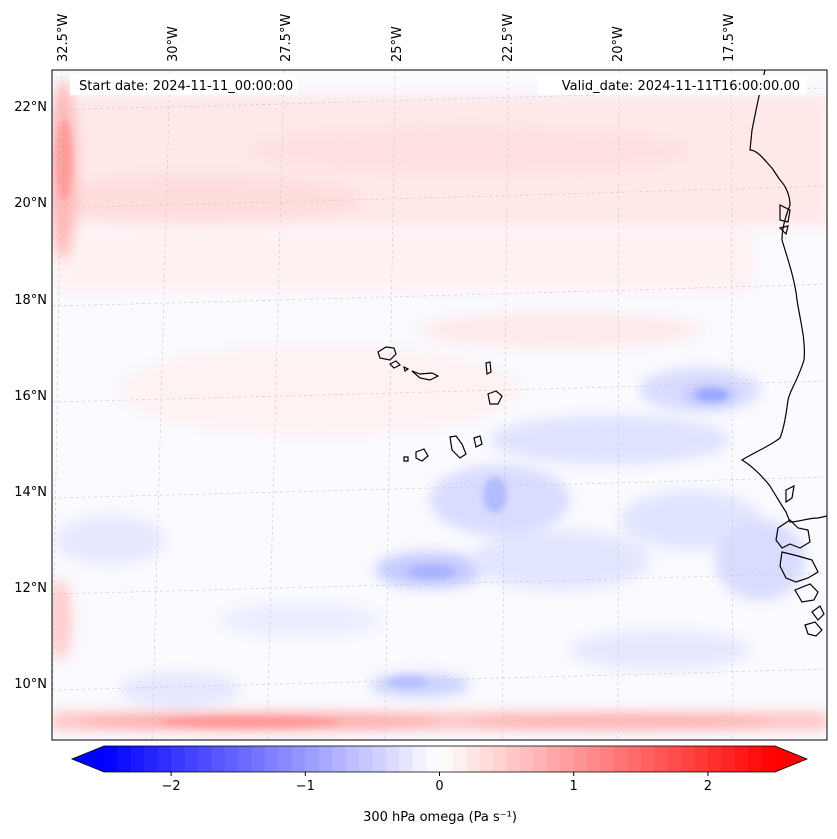  Describe the element at coordinates (305, 786) in the screenshot. I see `colorbar-tick-label: −1` at that location.